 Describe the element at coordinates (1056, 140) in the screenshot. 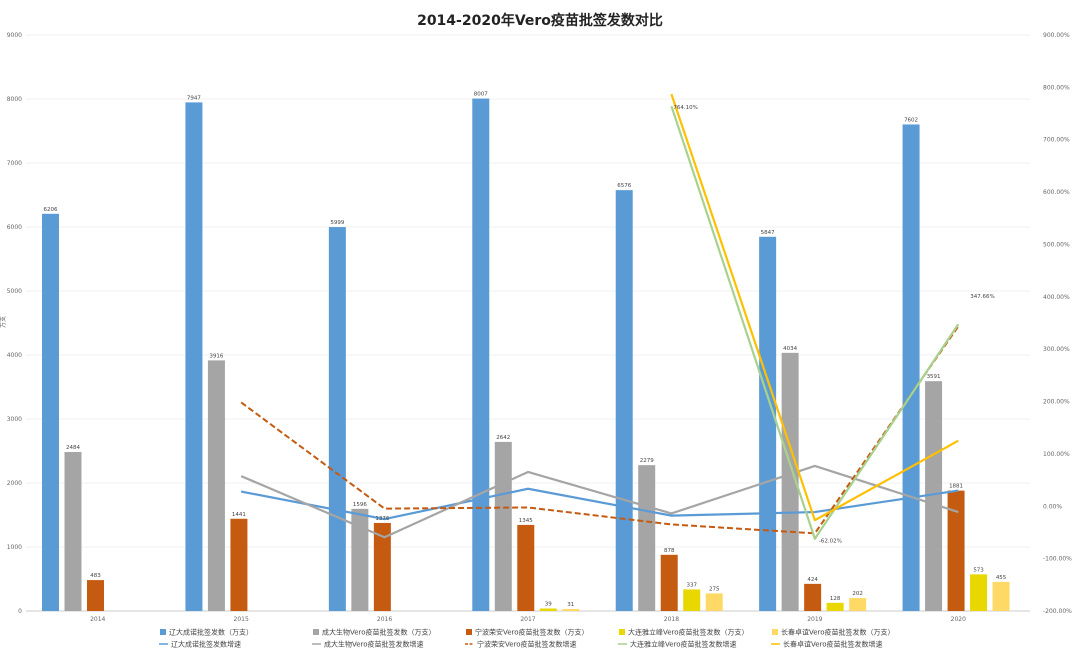

I see `y2-tick-label: 700.00%` at that location.